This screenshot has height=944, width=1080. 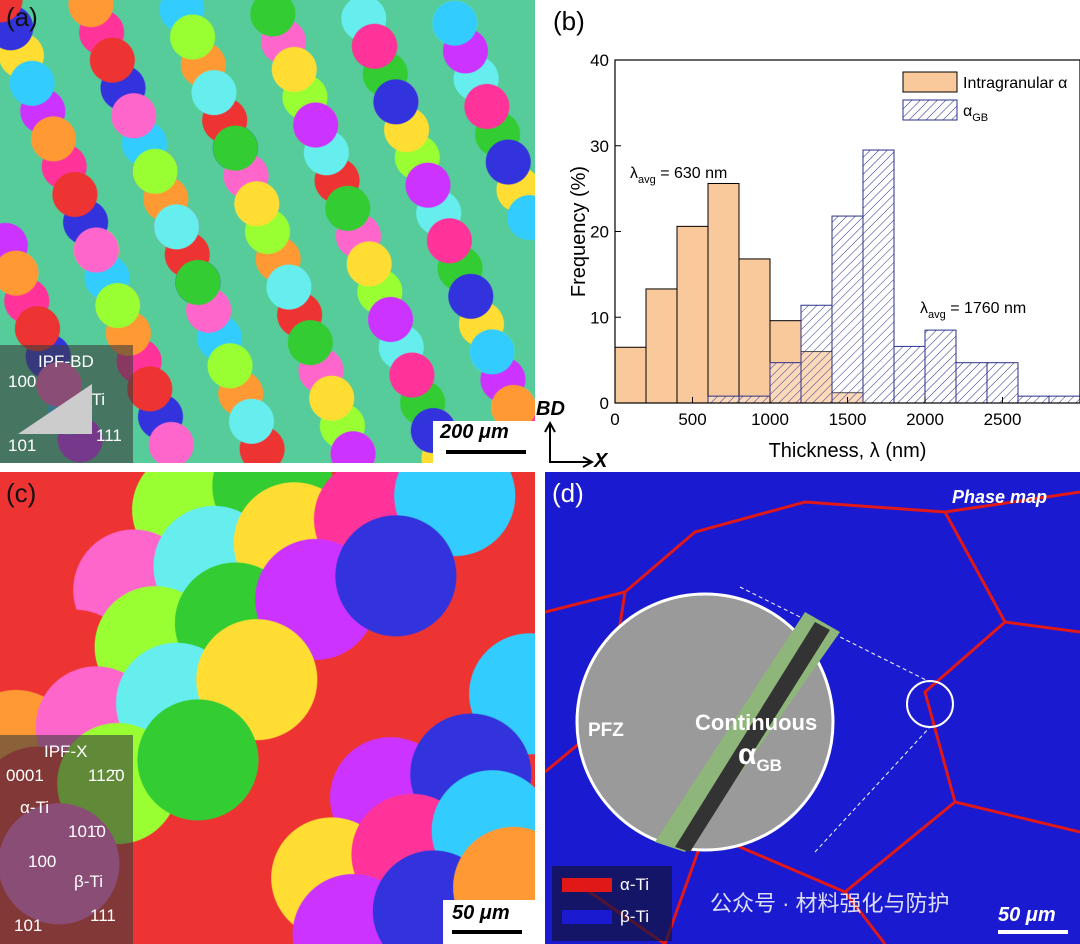 I want to click on legend-name: α, so click(x=967, y=111).